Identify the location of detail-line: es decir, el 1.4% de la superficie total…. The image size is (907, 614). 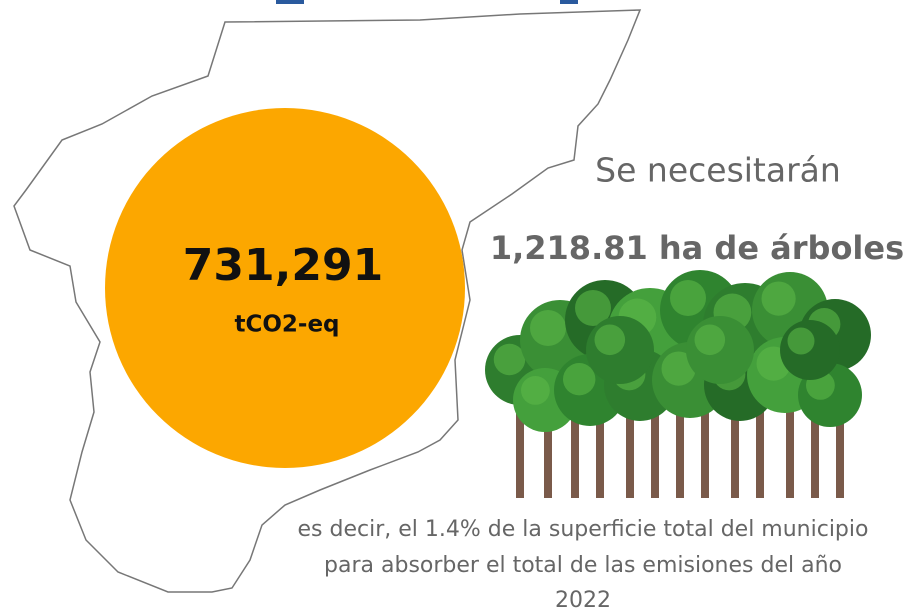
(583, 529).